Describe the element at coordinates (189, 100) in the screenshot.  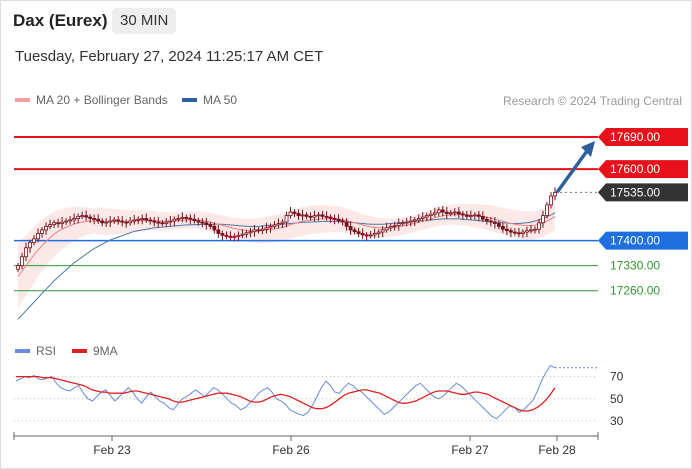
I see `ma50-swatch` at that location.